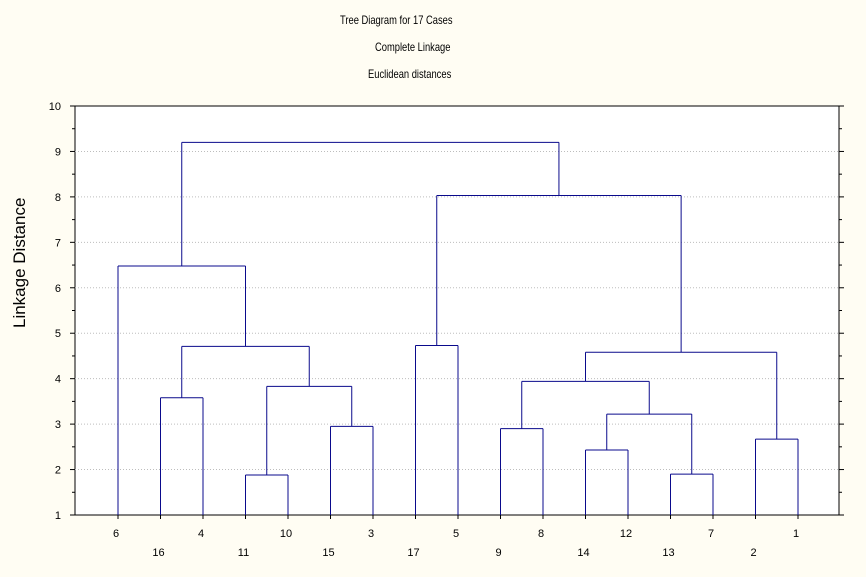 Image resolution: width=866 pixels, height=577 pixels. Describe the element at coordinates (498, 553) in the screenshot. I see `leaf-label-9: 9` at that location.